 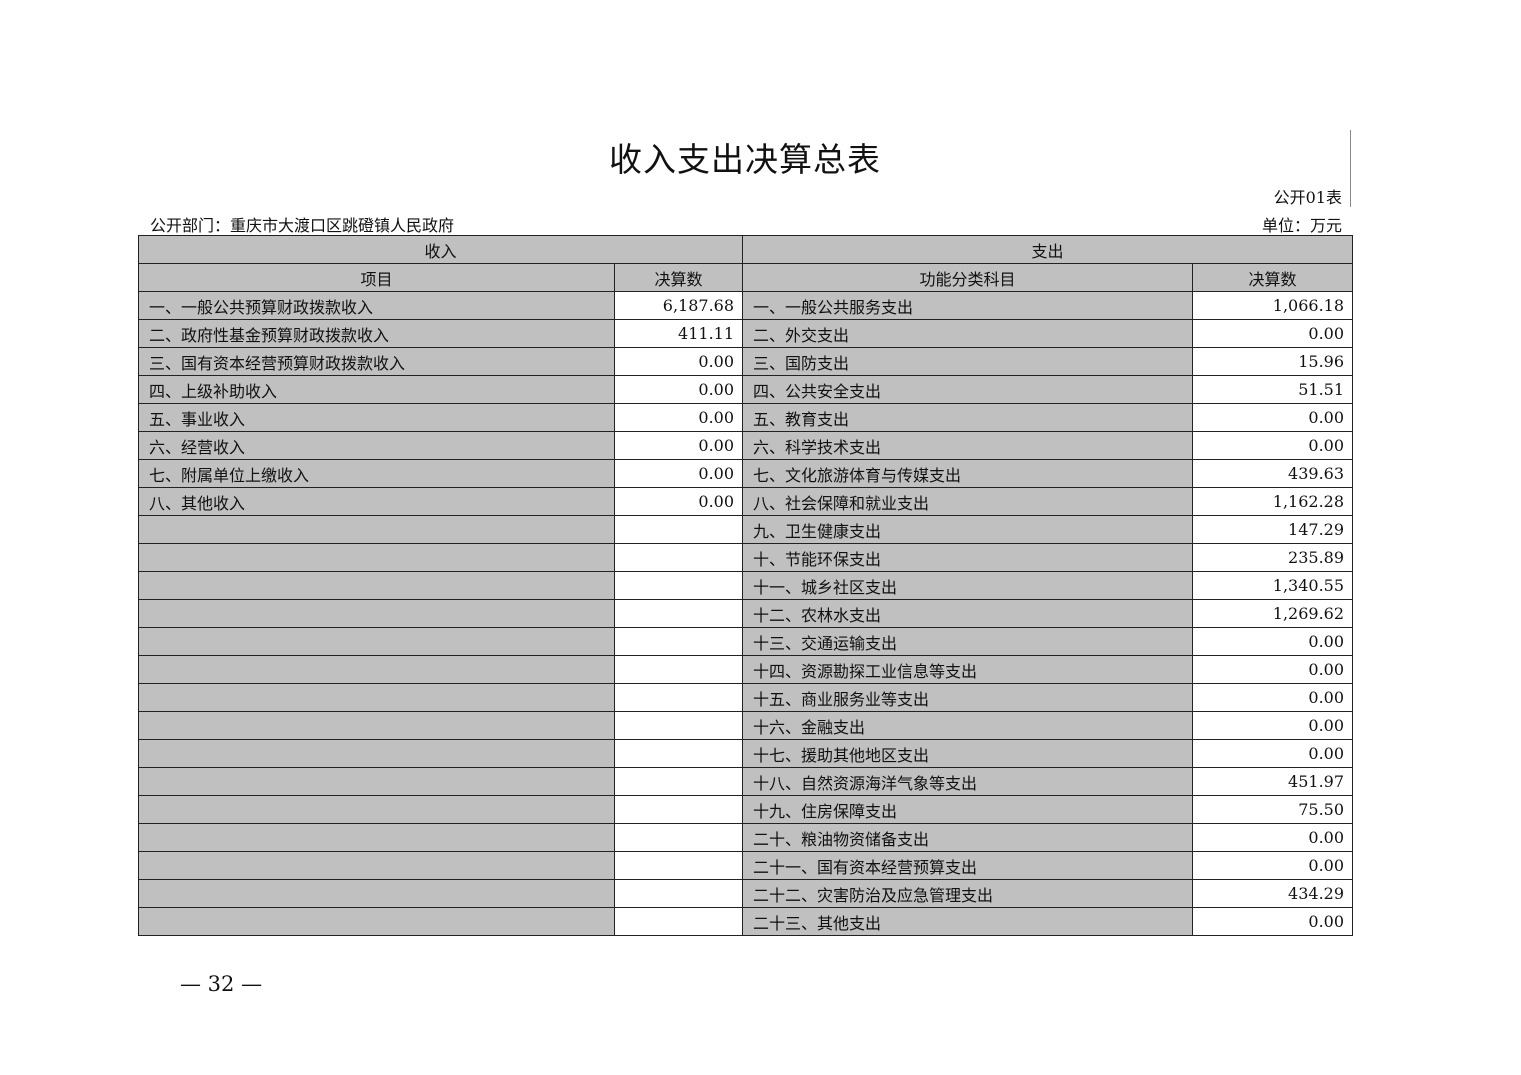 What do you see at coordinates (745, 249) in the screenshot?
I see `header-row-group: 收入 支出` at bounding box center [745, 249].